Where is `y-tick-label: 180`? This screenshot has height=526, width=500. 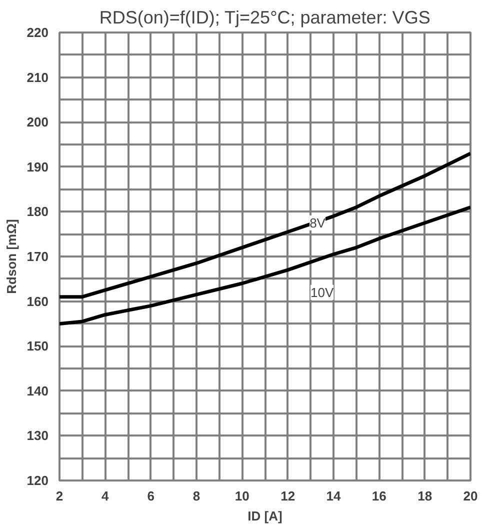
y-tick-label: 180 is located at coordinates (37, 212).